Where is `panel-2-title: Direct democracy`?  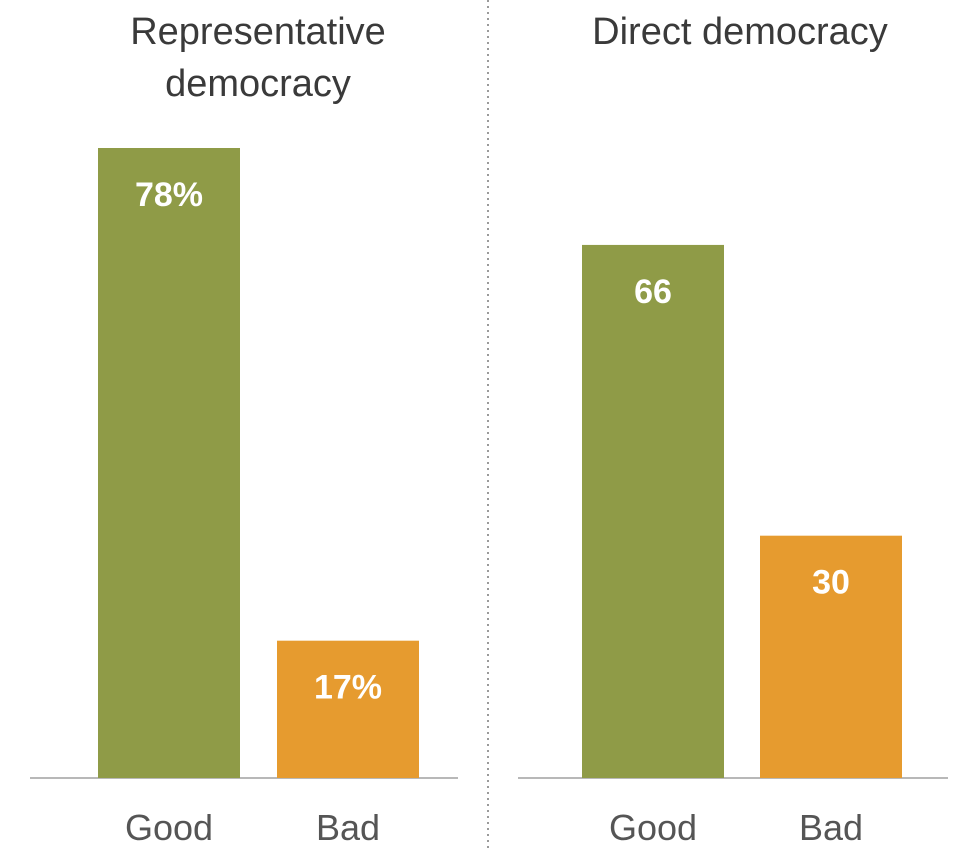 panel-2-title: Direct democracy is located at coordinates (740, 32).